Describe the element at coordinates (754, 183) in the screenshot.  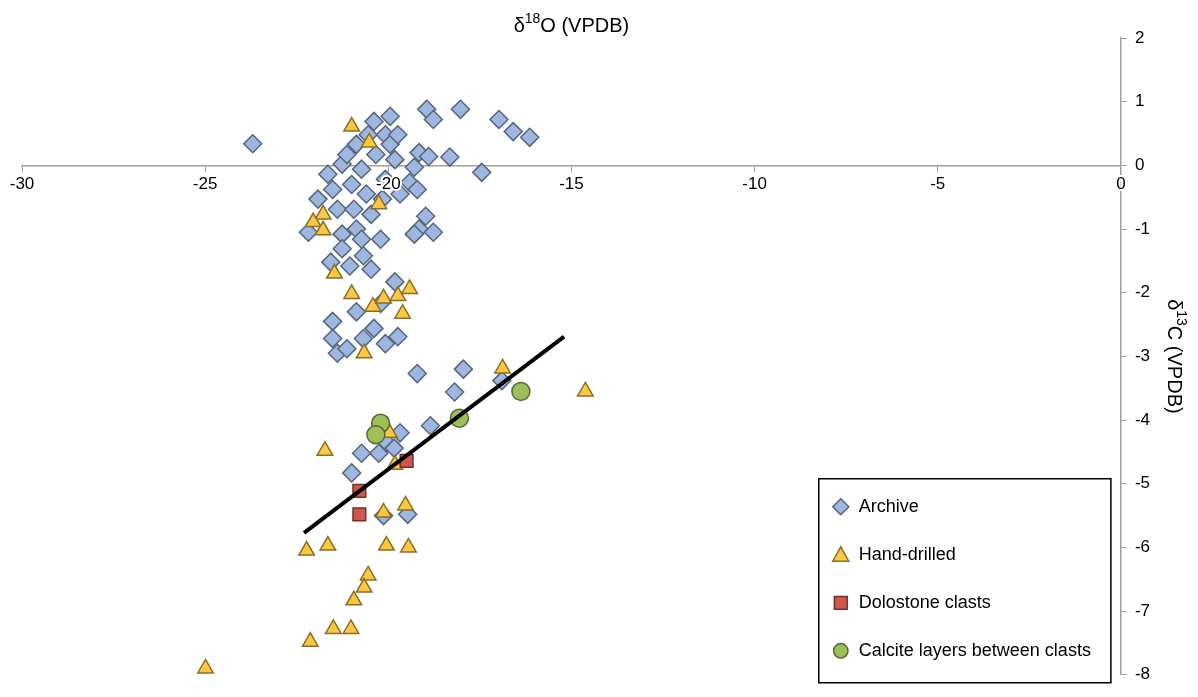
I see `x-tick-label: -10` at that location.